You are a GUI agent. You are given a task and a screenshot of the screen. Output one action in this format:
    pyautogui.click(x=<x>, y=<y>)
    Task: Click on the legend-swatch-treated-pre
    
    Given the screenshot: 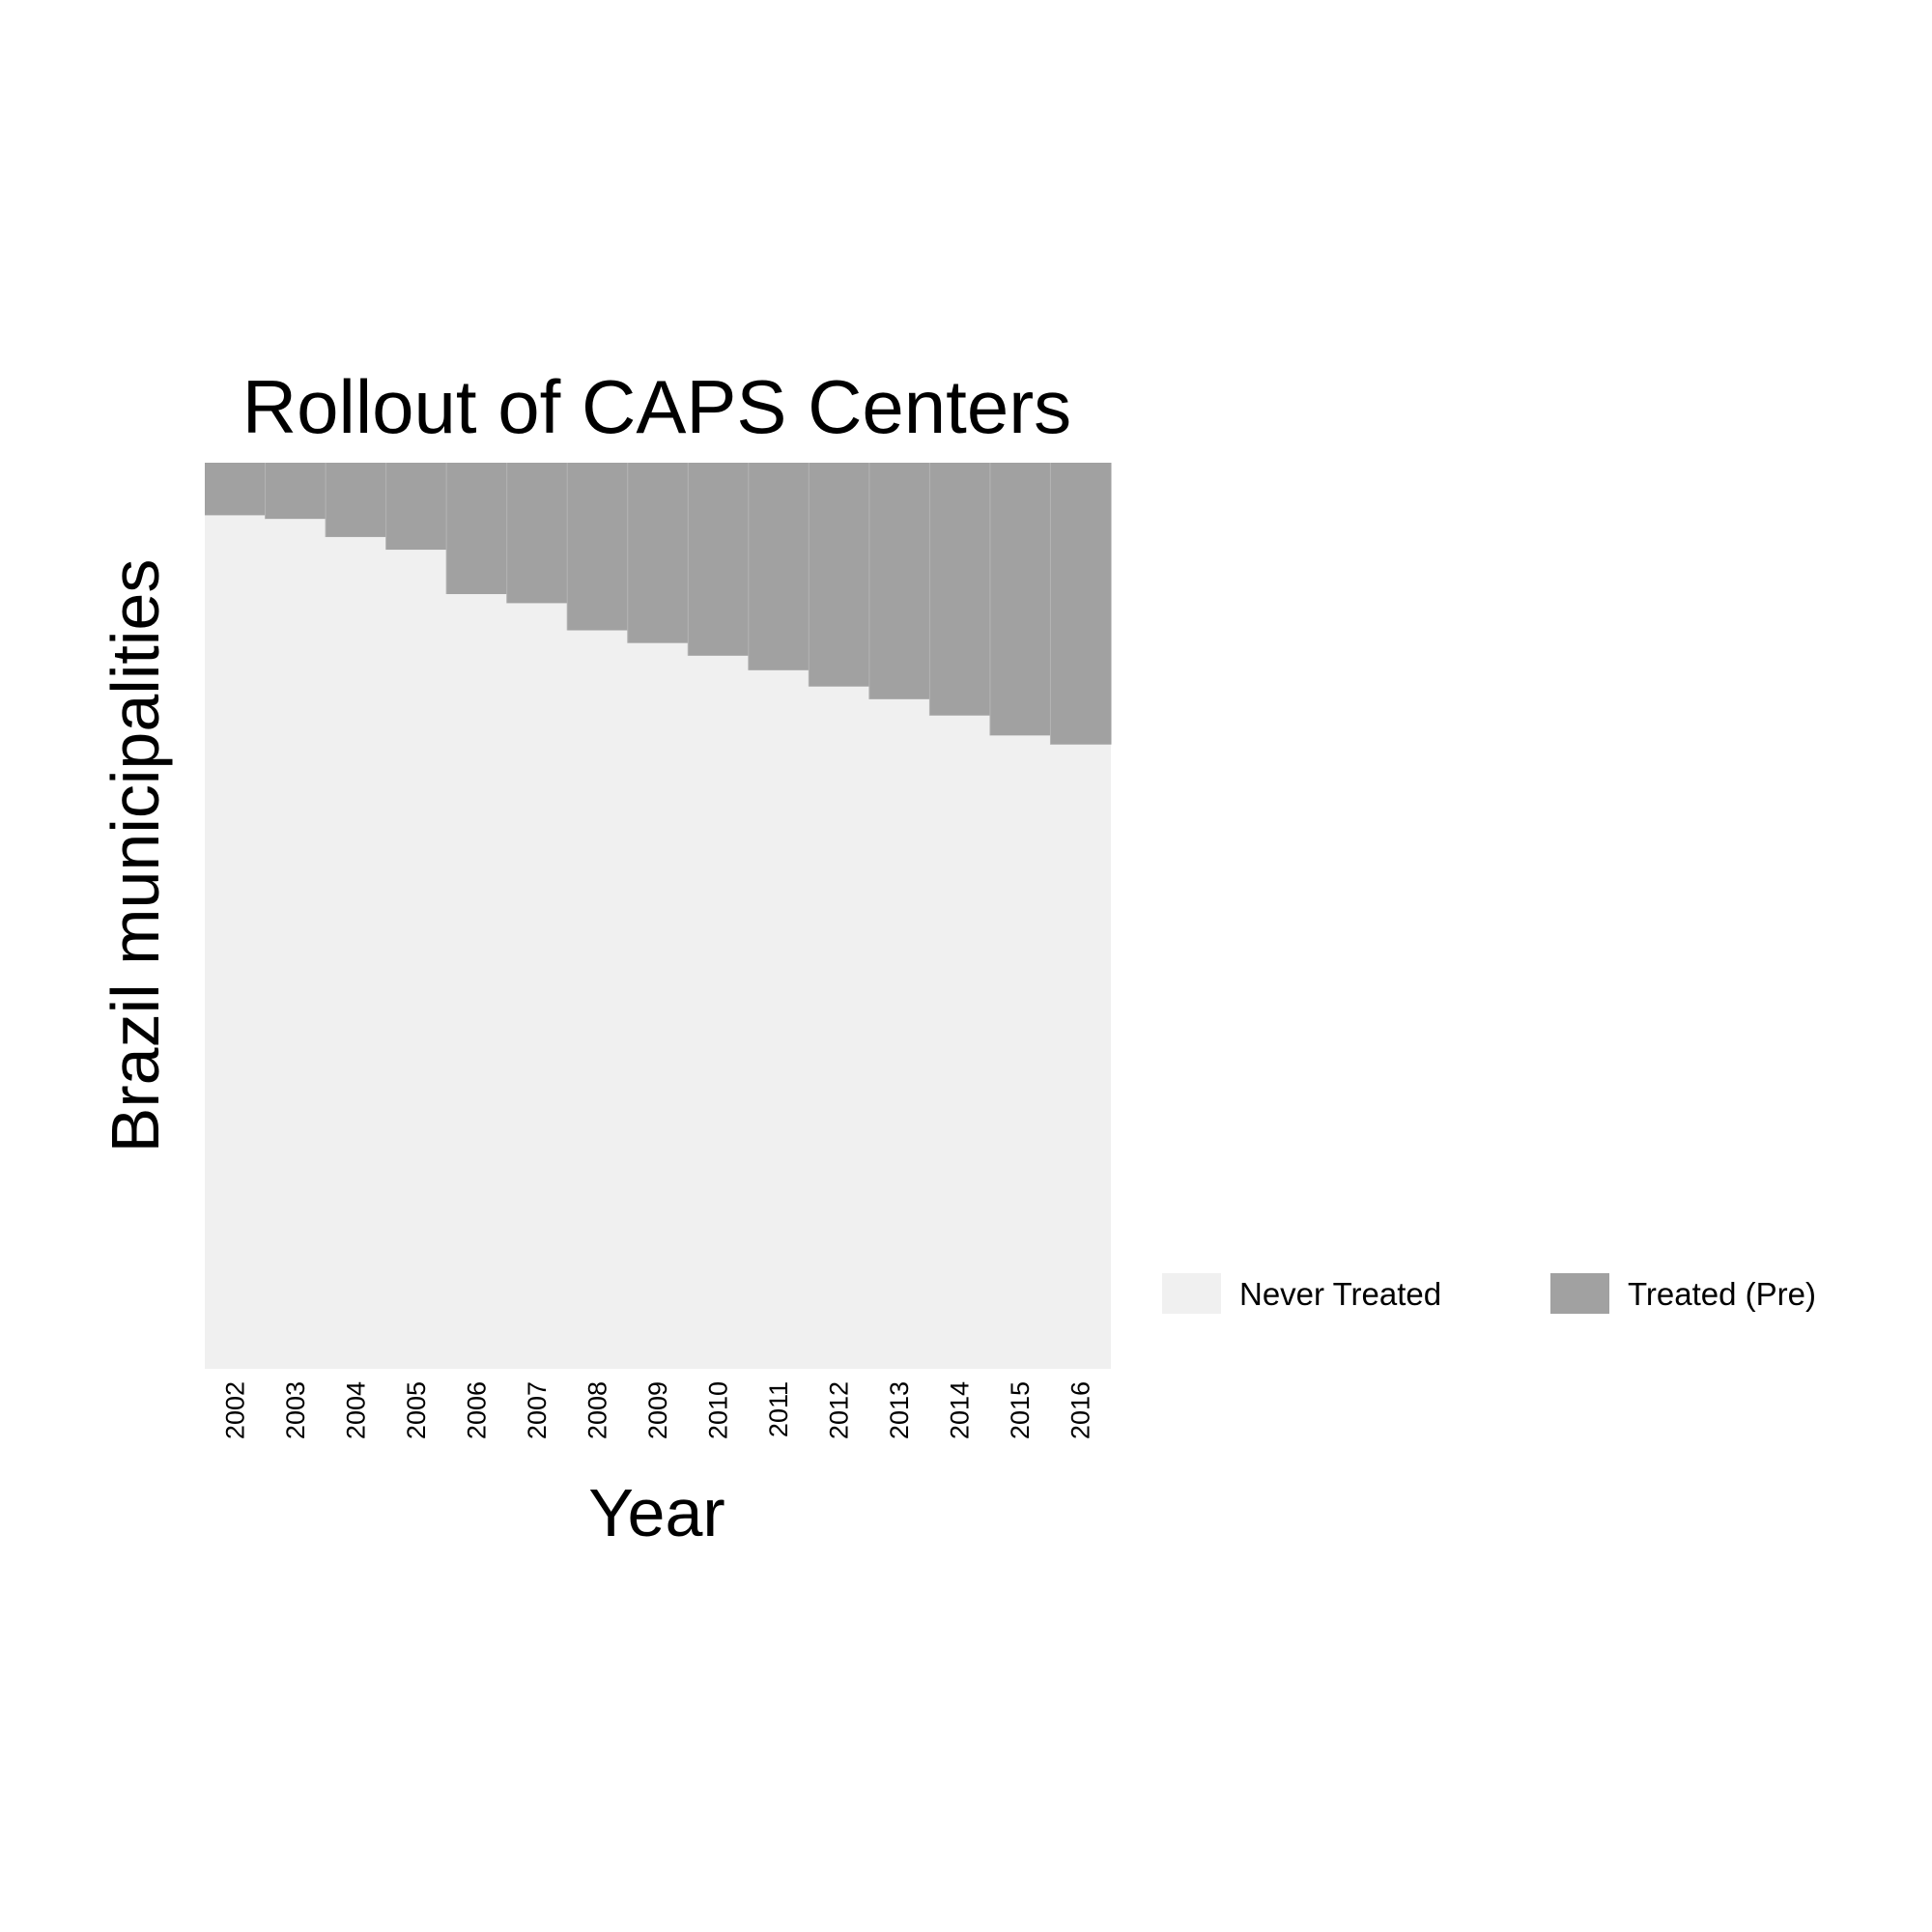 What is the action you would take?
    pyautogui.click(x=1579, y=1293)
    